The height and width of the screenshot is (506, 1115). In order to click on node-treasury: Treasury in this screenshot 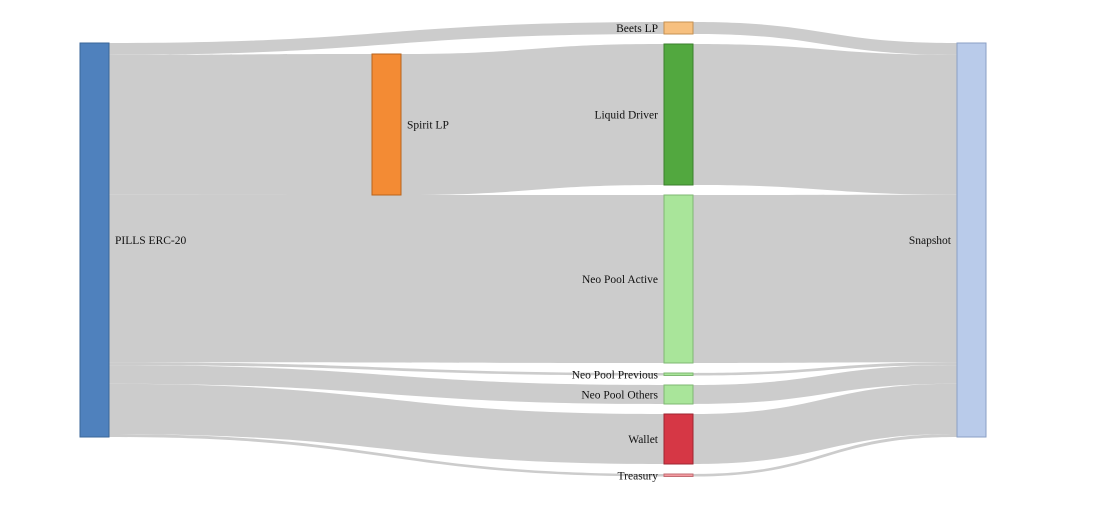, I will do `click(656, 476)`.